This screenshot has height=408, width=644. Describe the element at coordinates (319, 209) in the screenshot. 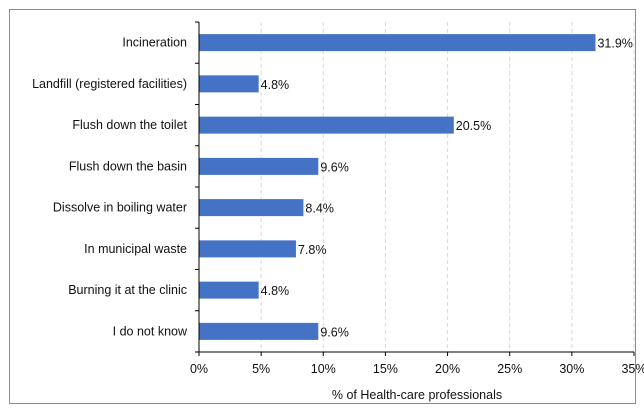

I see `data-label: 8.4%` at that location.